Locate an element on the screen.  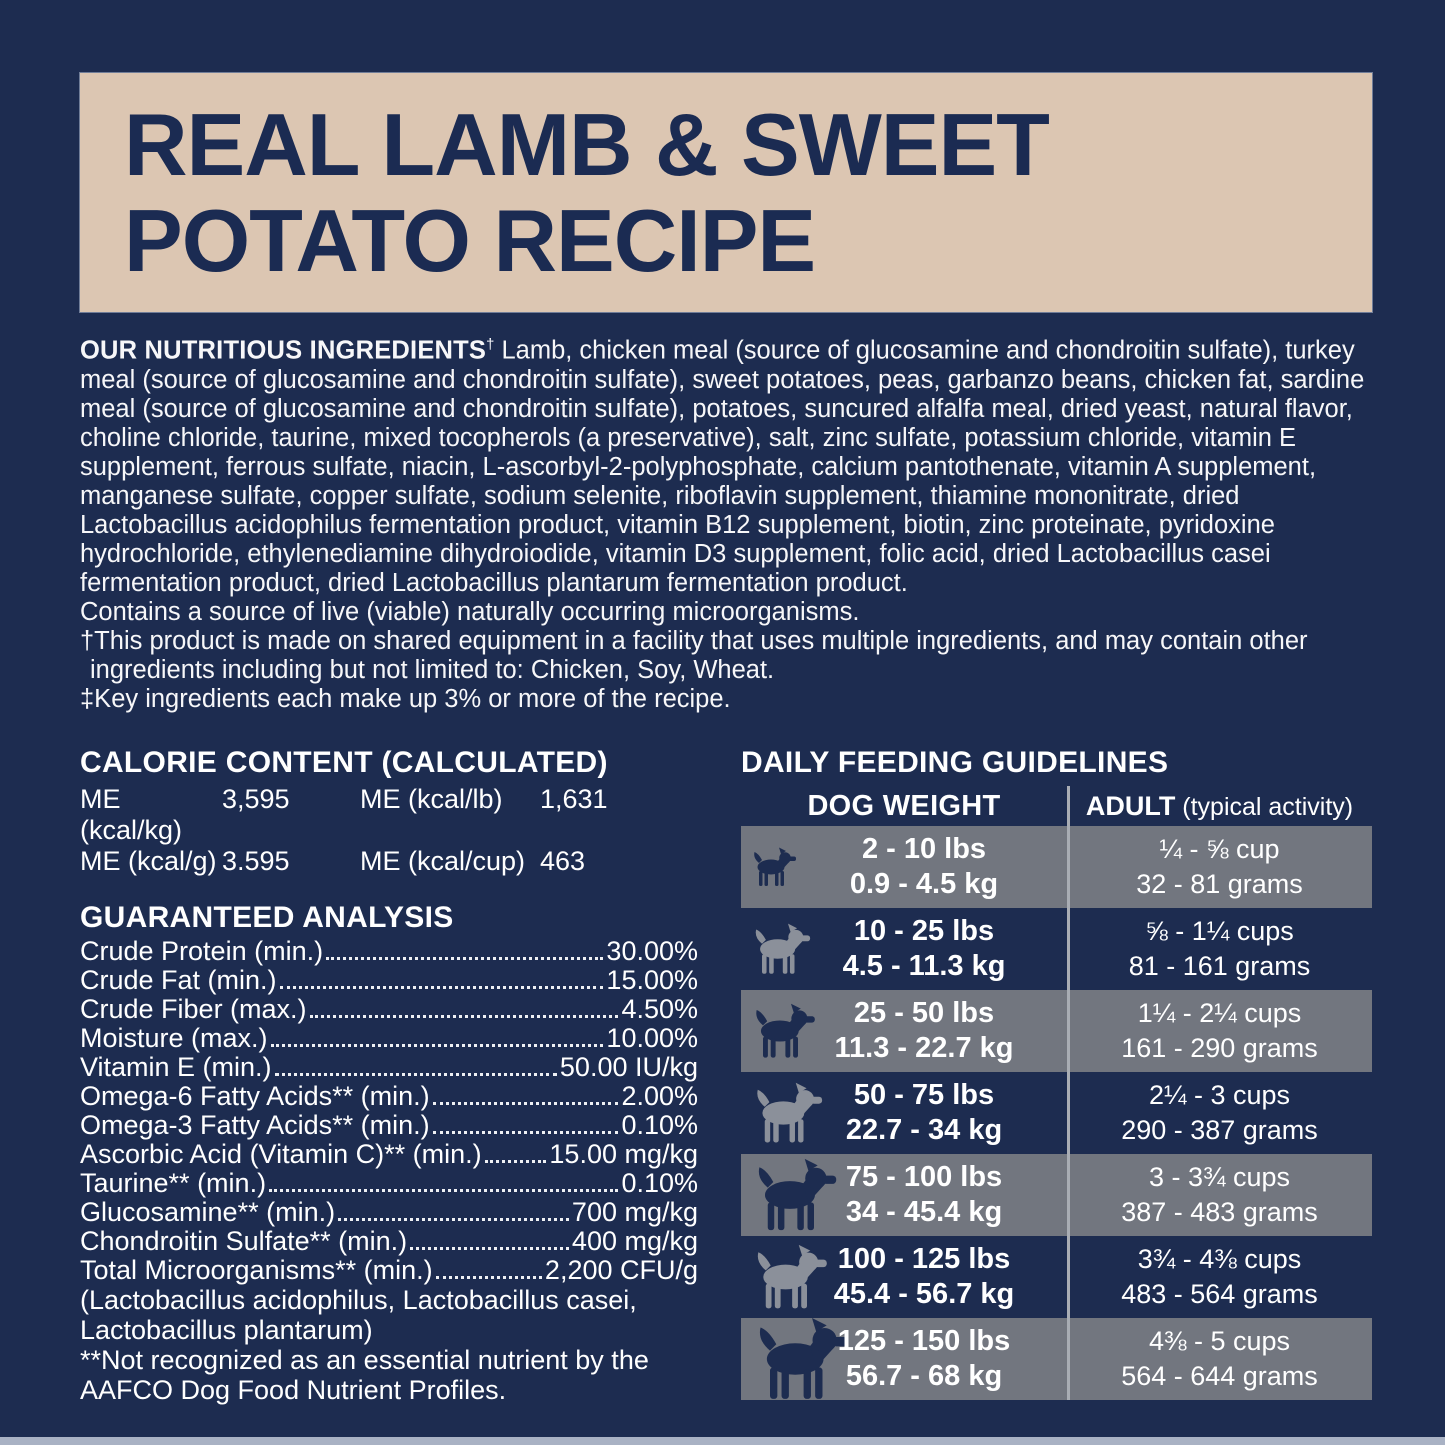
analysis-row: Taurine** (min.) 0.10% is located at coordinates (389, 1183).